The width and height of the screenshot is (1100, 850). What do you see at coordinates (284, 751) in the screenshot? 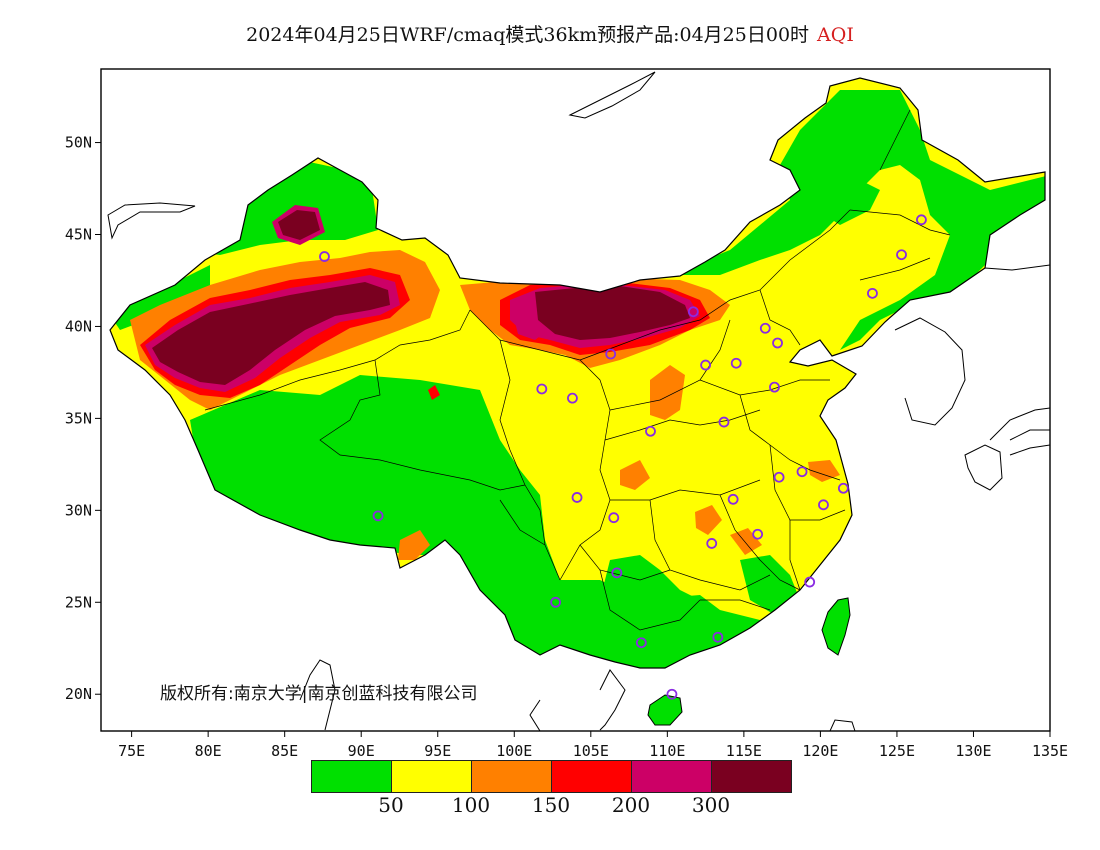
I see `lon-tick-label: 85E` at bounding box center [284, 751].